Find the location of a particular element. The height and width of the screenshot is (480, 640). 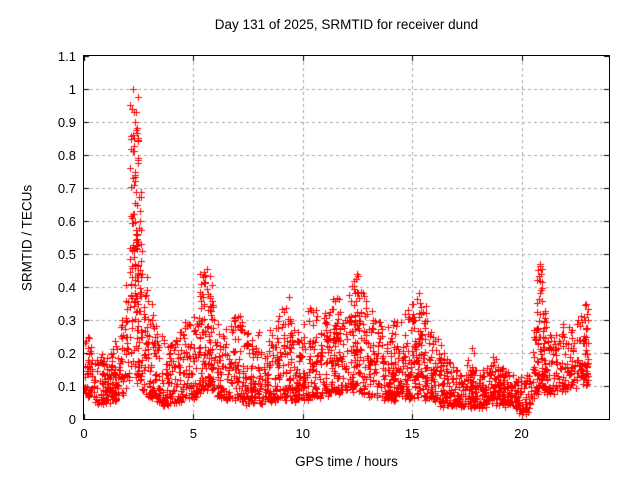

x-tick-label: 5 is located at coordinates (193, 433).